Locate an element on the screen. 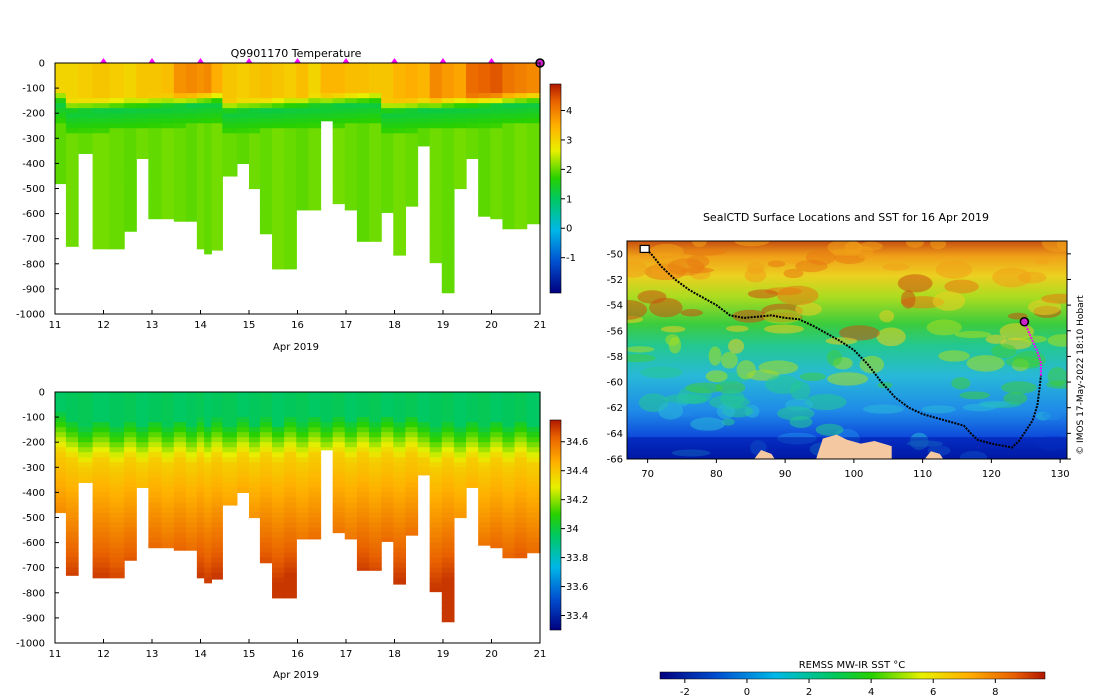 The height and width of the screenshot is (700, 1100). y-tick-label: 0 is located at coordinates (42, 64).